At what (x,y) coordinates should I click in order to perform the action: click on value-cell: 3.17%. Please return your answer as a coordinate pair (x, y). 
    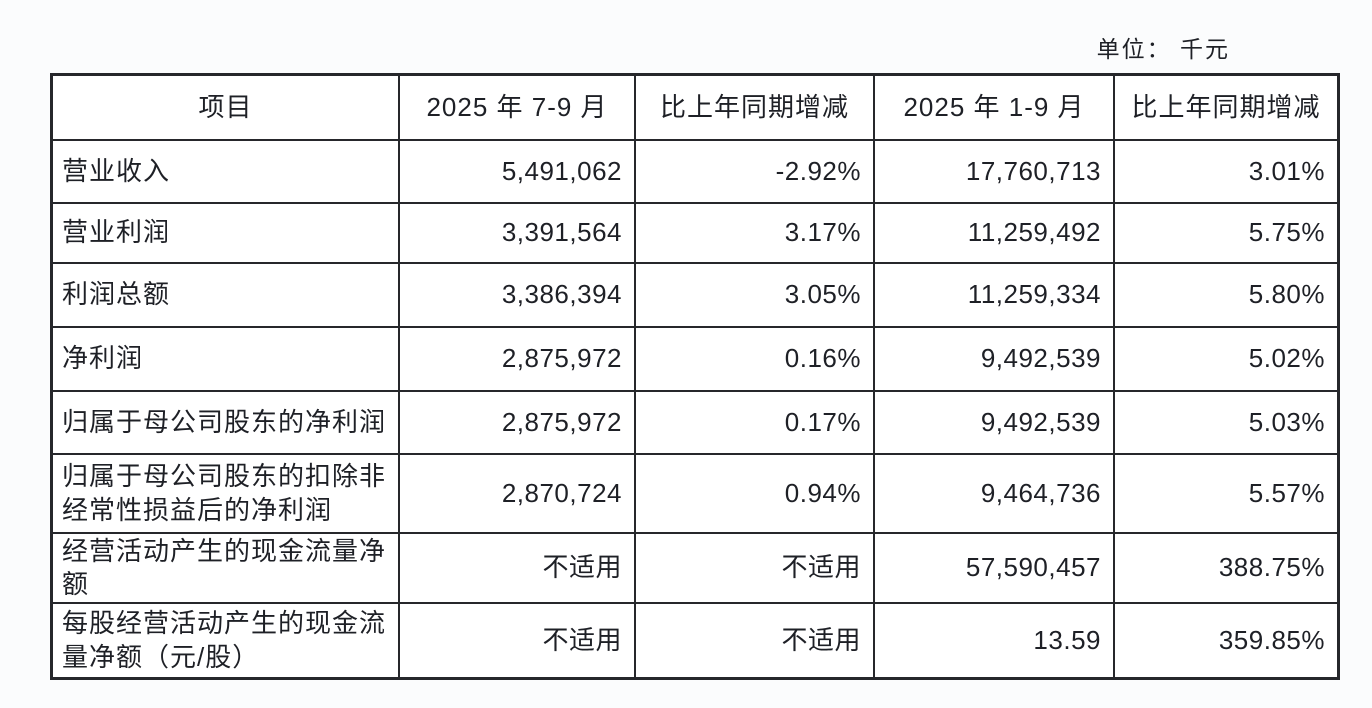
    Looking at the image, I should click on (753, 232).